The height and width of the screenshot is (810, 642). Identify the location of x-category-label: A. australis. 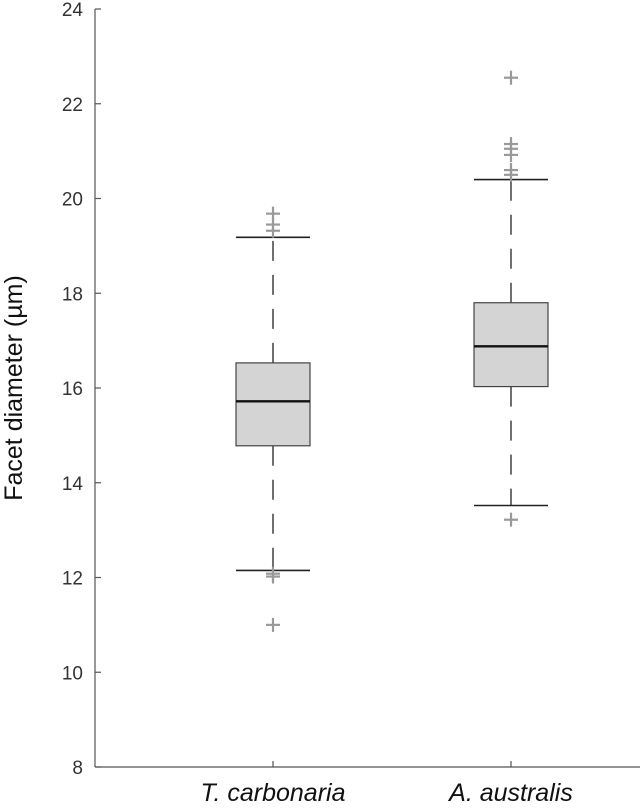
(510, 793).